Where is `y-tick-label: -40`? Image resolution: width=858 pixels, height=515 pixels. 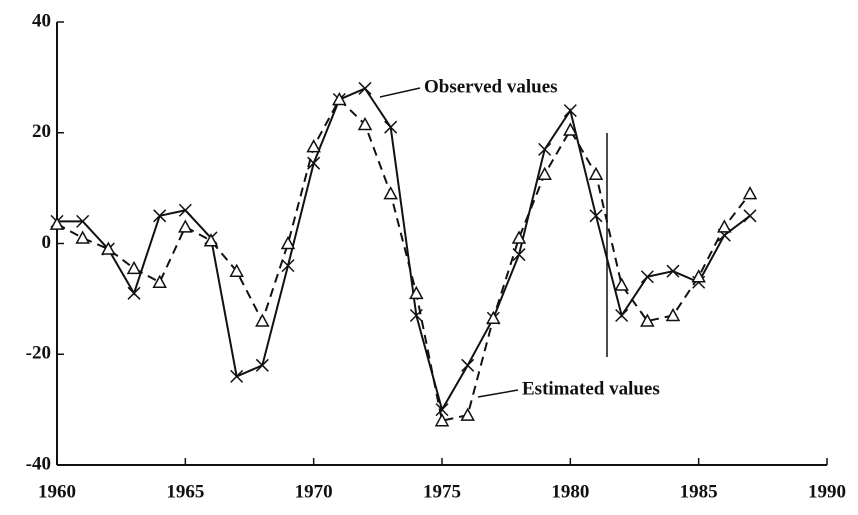
y-tick-label: -40 is located at coordinates (38, 463).